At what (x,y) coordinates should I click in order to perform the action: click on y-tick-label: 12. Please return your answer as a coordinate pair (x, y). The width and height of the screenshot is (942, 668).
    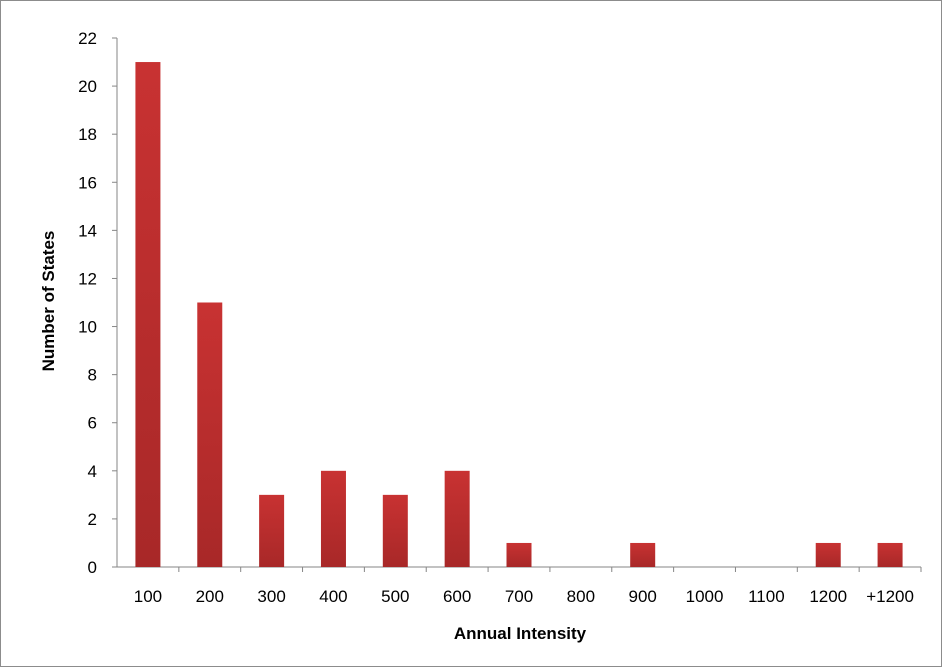
    Looking at the image, I should click on (87, 278).